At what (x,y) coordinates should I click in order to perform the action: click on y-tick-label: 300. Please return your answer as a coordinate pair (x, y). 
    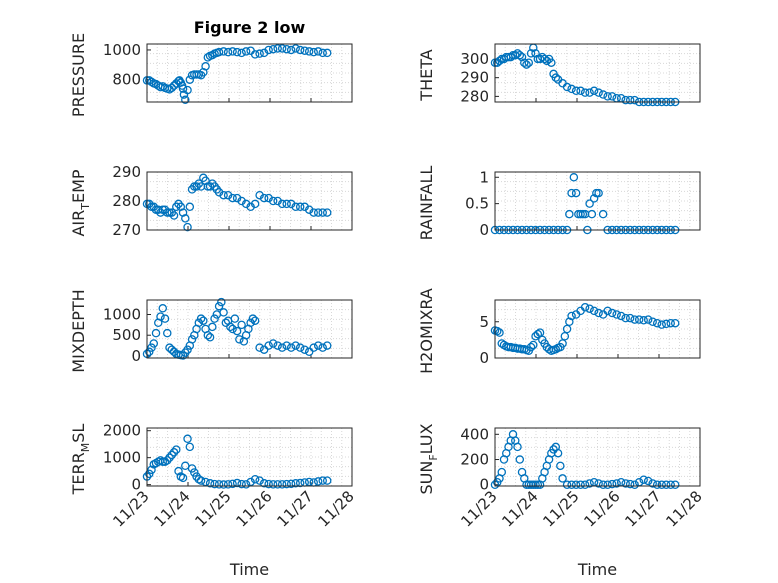
    Looking at the image, I should click on (474, 59).